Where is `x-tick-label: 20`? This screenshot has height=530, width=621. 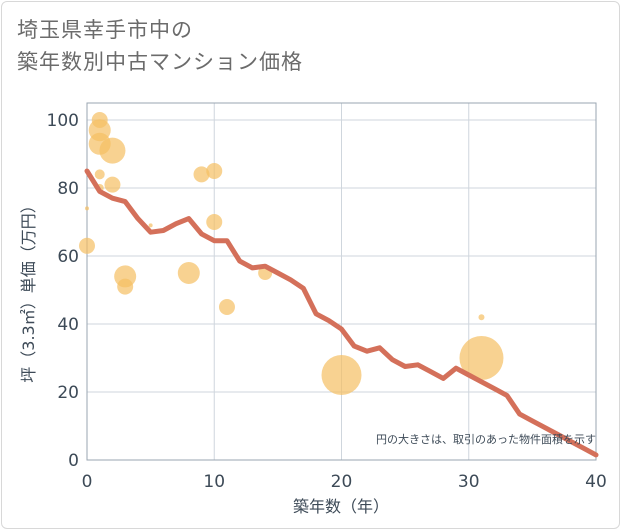
x-tick-label: 20 is located at coordinates (342, 482).